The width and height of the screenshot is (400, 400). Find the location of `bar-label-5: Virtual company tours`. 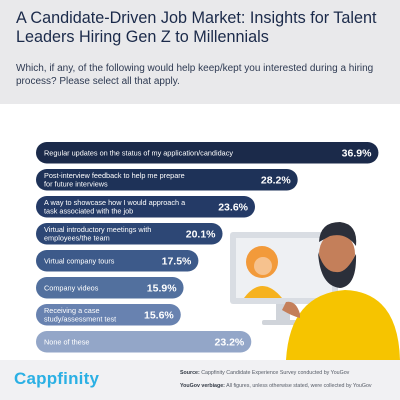

bar-label-5: Virtual company tours is located at coordinates (79, 260).